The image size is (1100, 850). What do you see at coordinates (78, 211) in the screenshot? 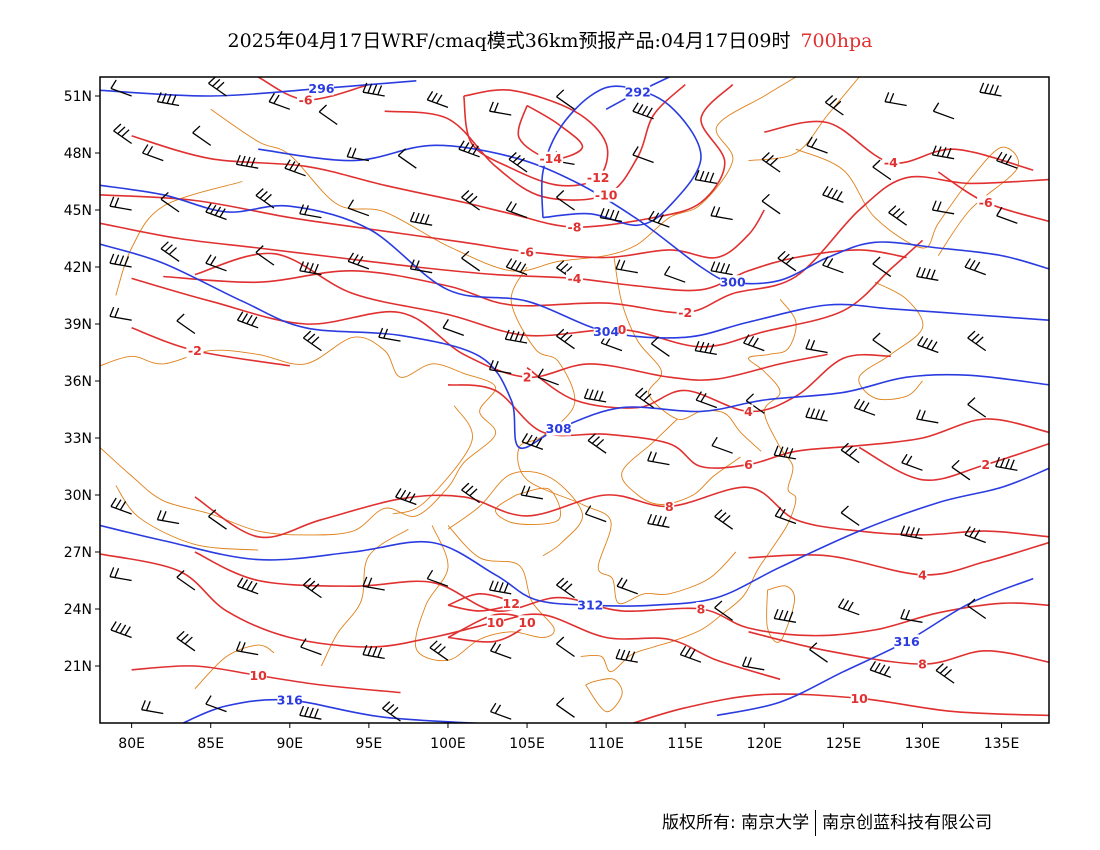
I see `latitude-tick-label: 45N` at bounding box center [78, 211].